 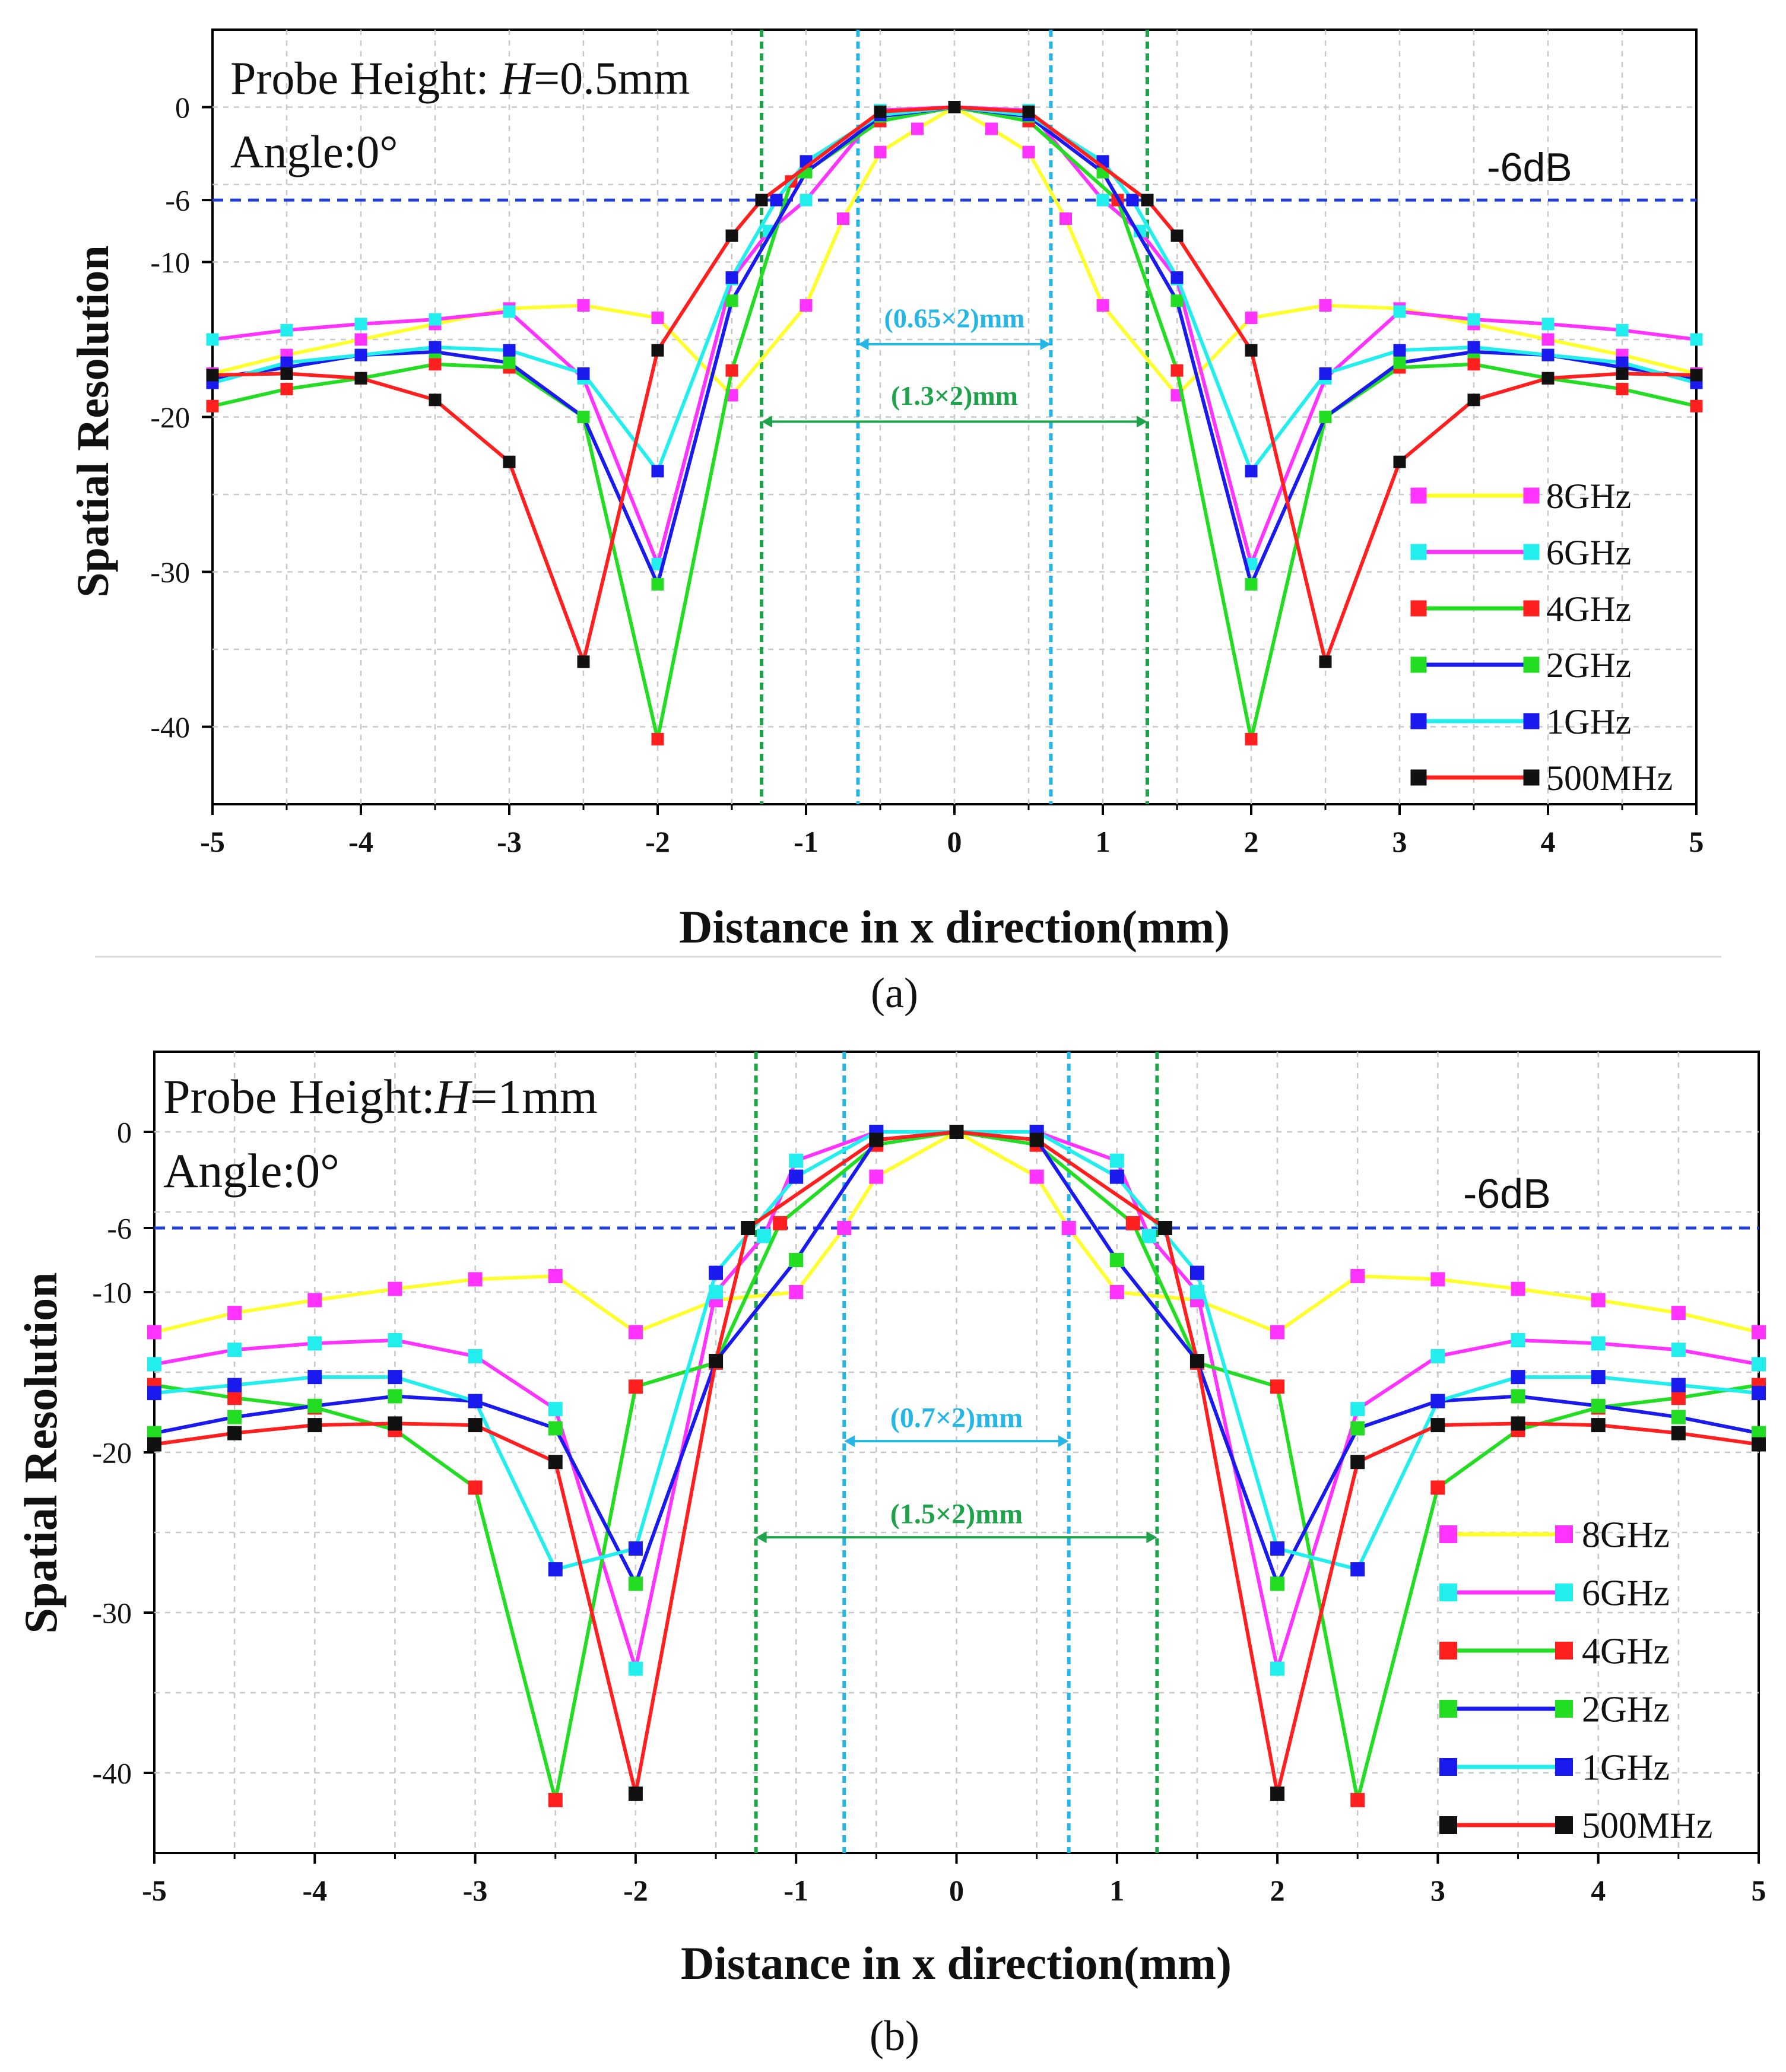 I want to click on annotation-arrowhead-left, so click(x=849, y=1441).